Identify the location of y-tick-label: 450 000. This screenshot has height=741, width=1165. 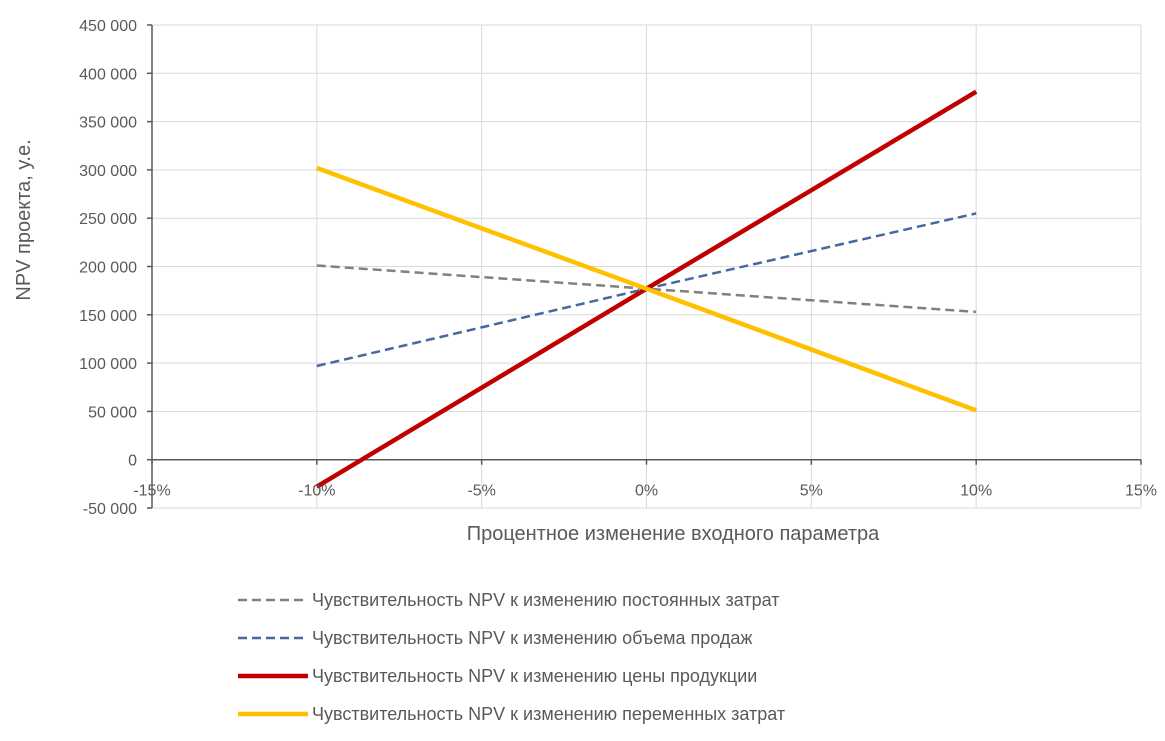
(108, 26).